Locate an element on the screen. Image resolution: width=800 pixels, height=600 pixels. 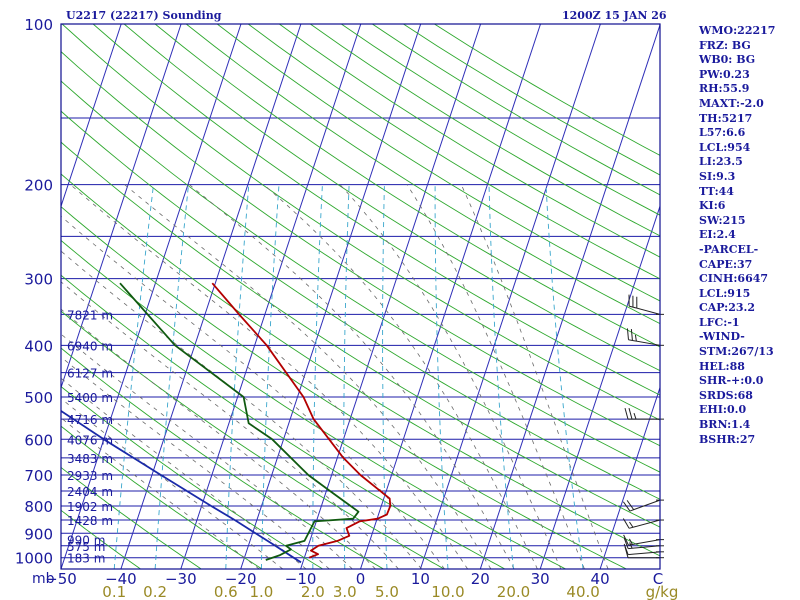
temperature-trace is located at coordinates (301, 420).